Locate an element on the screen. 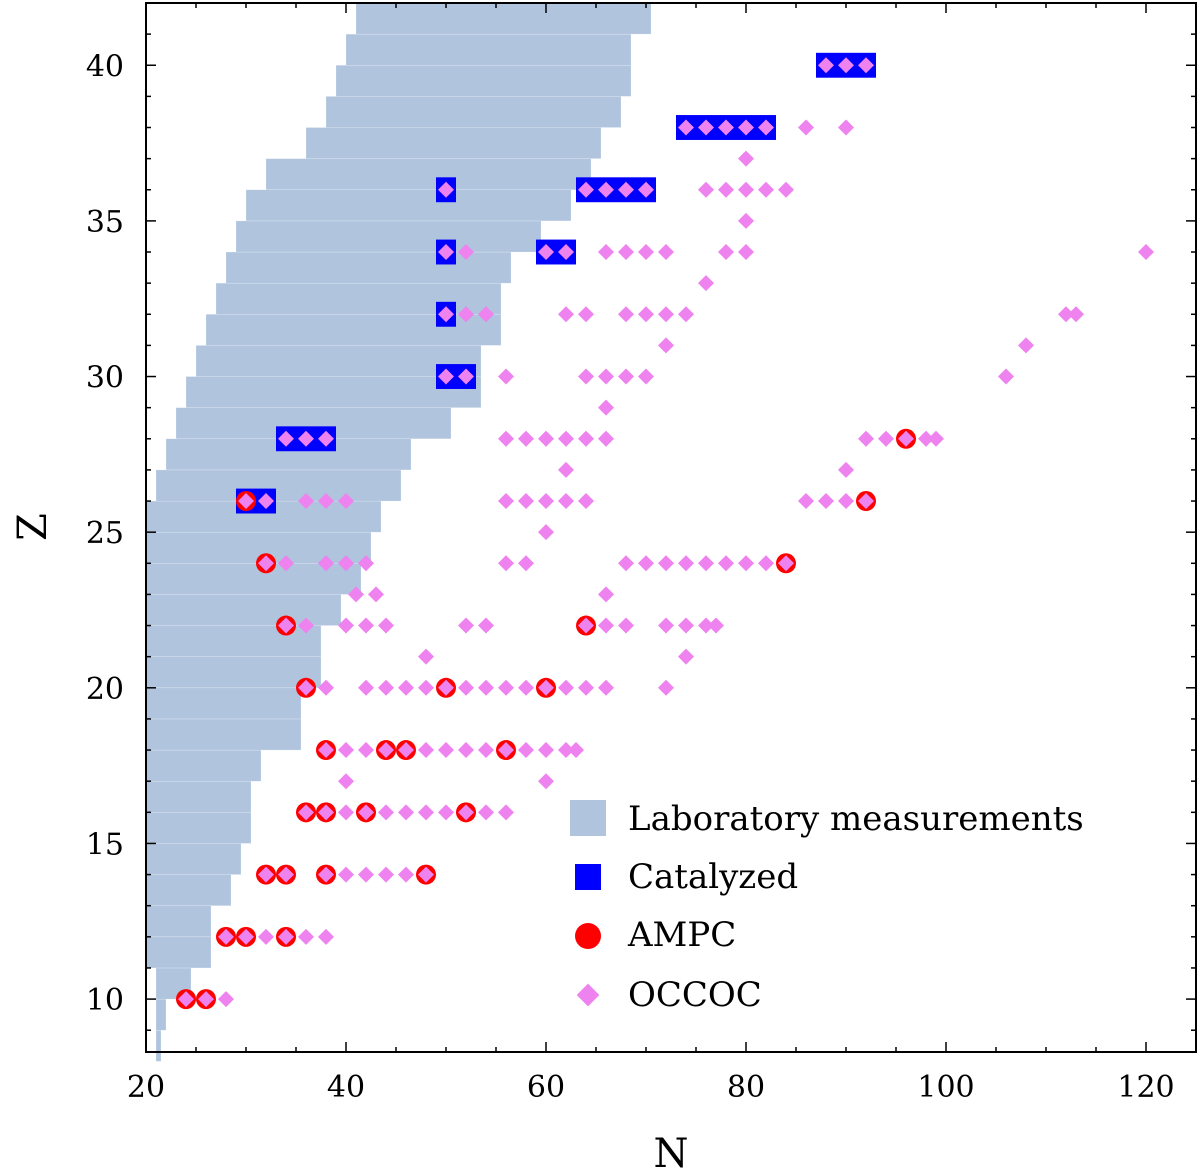  x-tick-label: 60 is located at coordinates (546, 1087).